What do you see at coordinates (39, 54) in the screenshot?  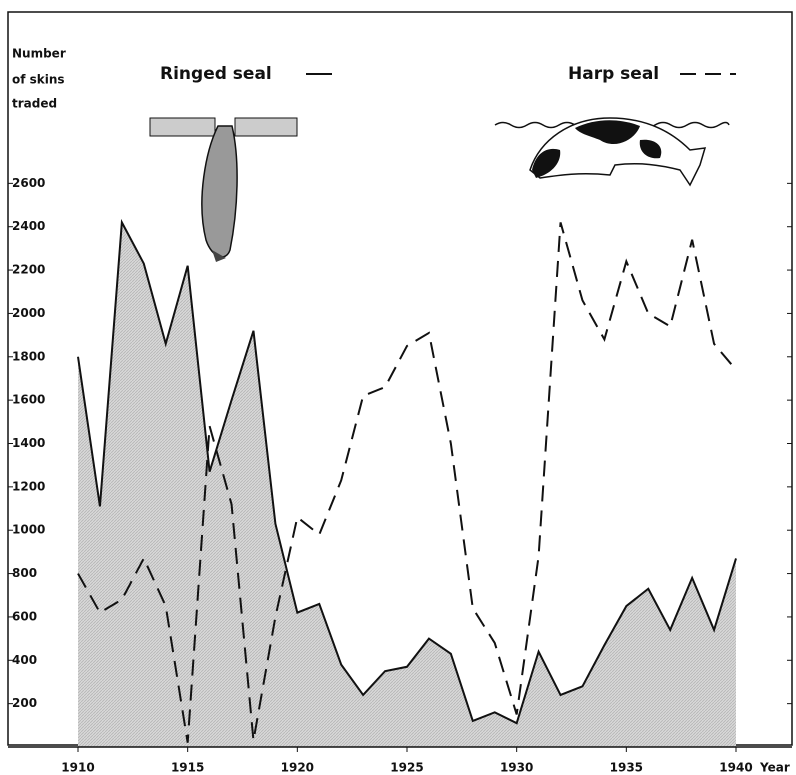 I see `y-axis-label: Number` at bounding box center [39, 54].